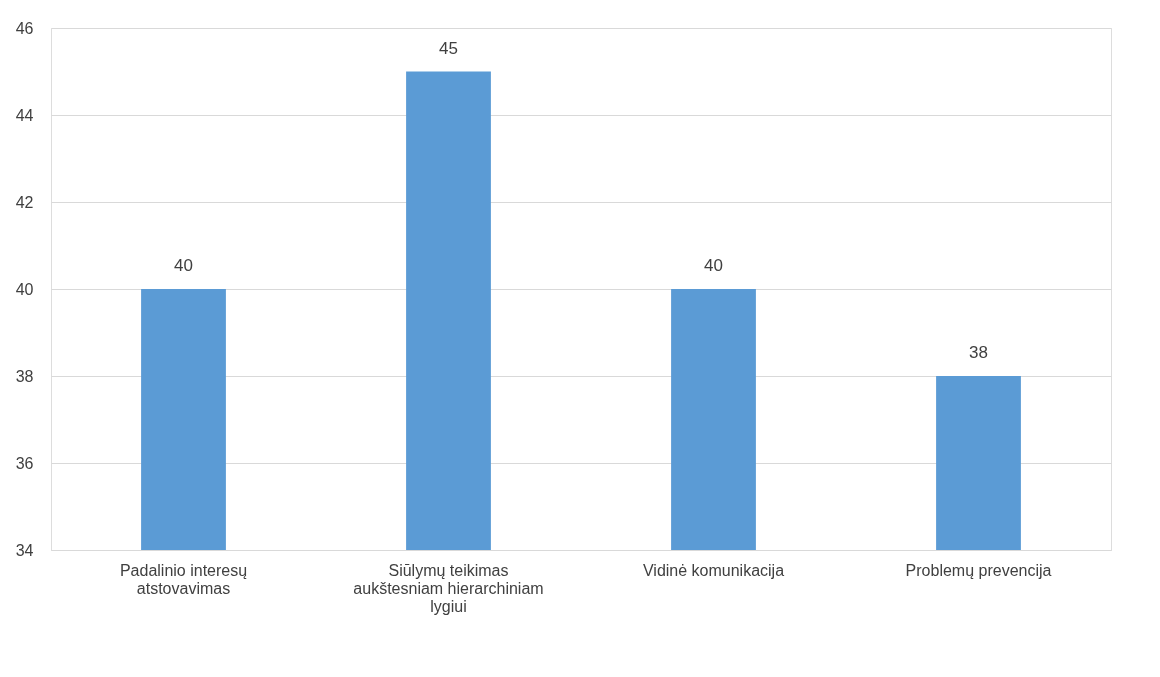  What do you see at coordinates (978, 570) in the screenshot?
I see `x-tick-label: Problemų prevencija` at bounding box center [978, 570].